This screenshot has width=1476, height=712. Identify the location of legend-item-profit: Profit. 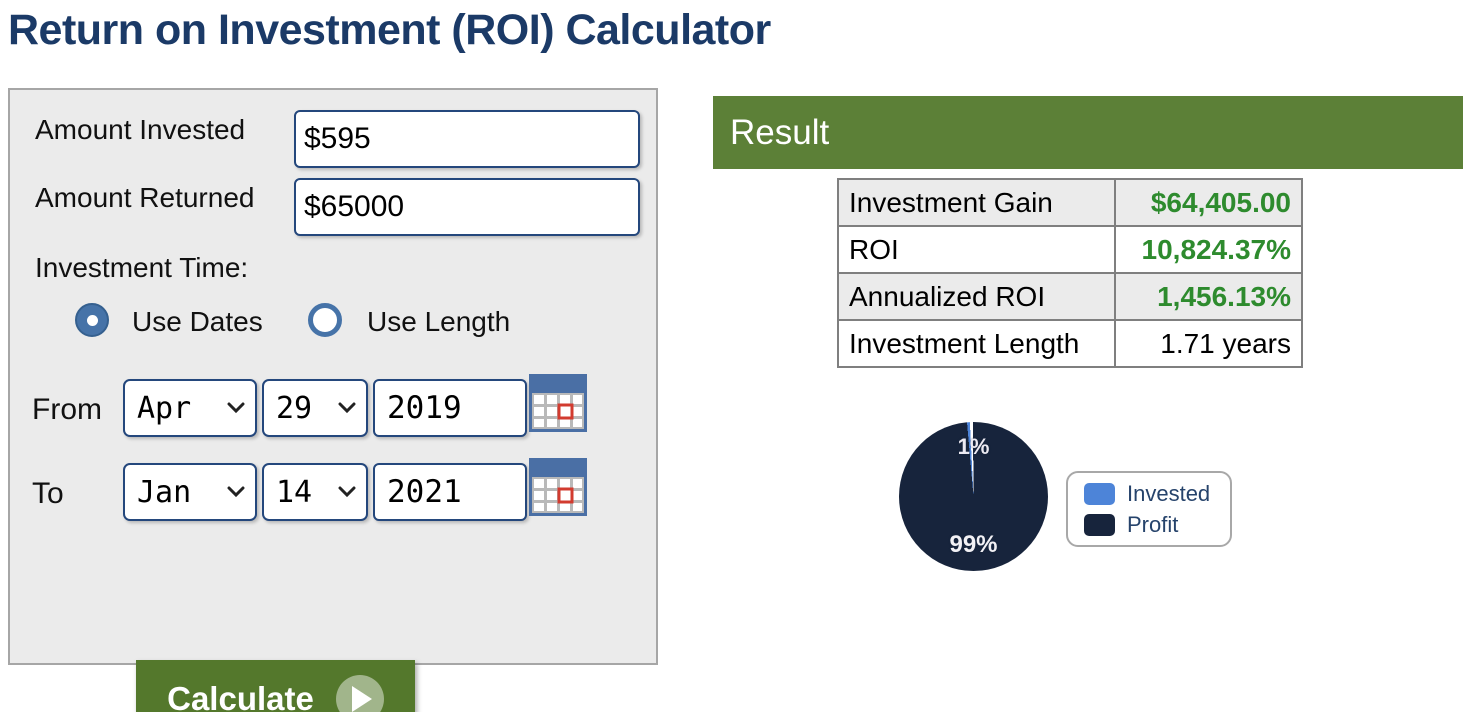
(1157, 525).